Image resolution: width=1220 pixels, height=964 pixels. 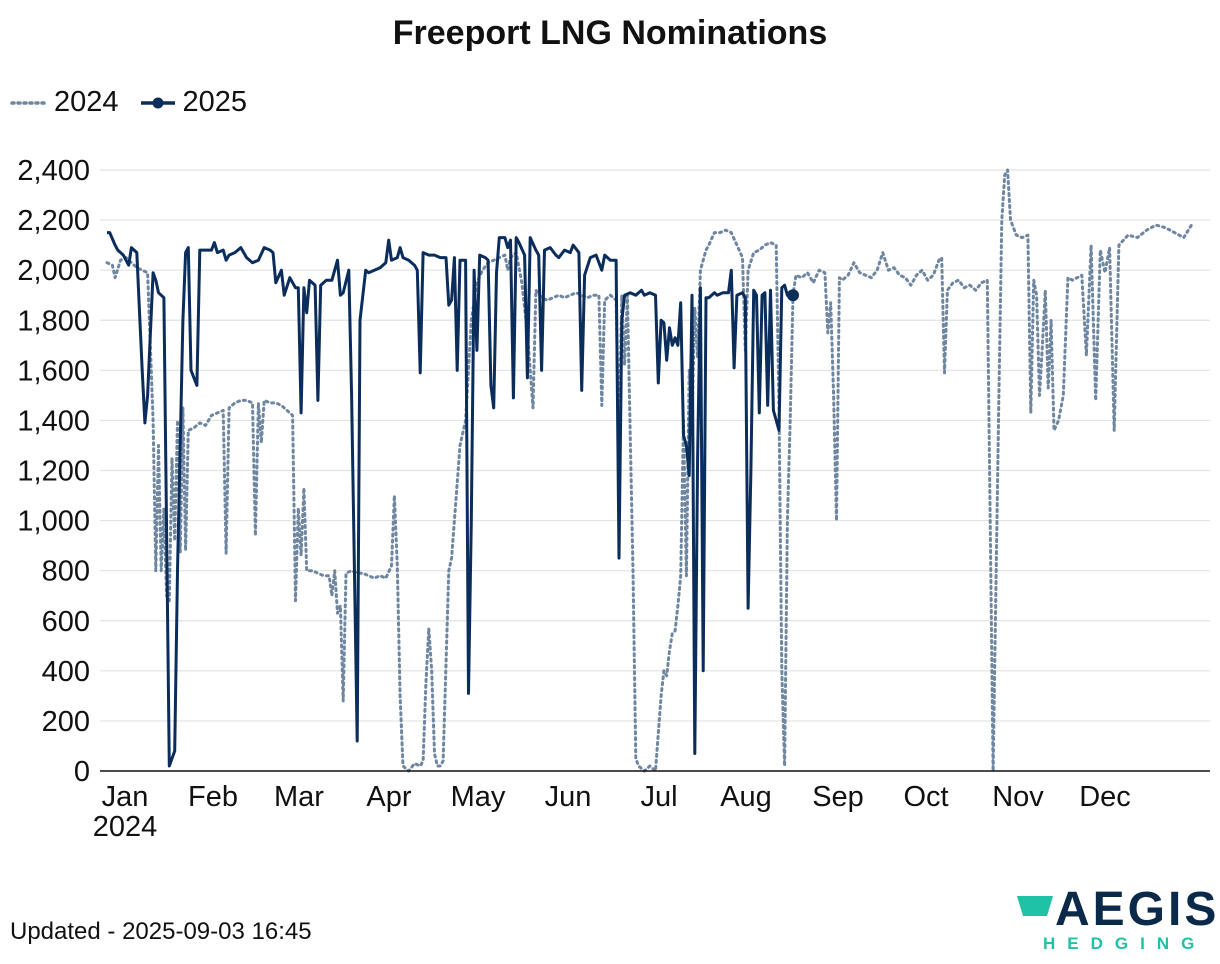 I want to click on y-tick-label: 1,000, so click(x=53, y=522).